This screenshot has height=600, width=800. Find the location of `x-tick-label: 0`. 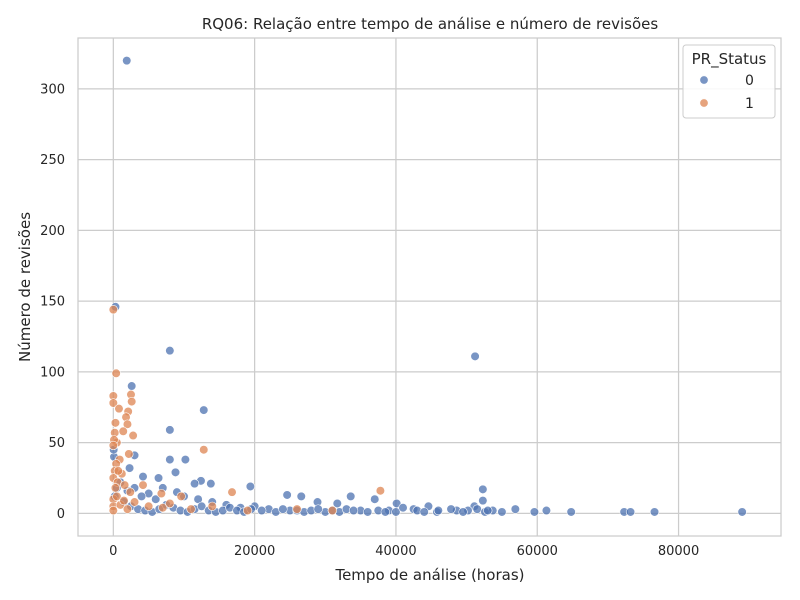

x-tick-label: 0 is located at coordinates (113, 551).